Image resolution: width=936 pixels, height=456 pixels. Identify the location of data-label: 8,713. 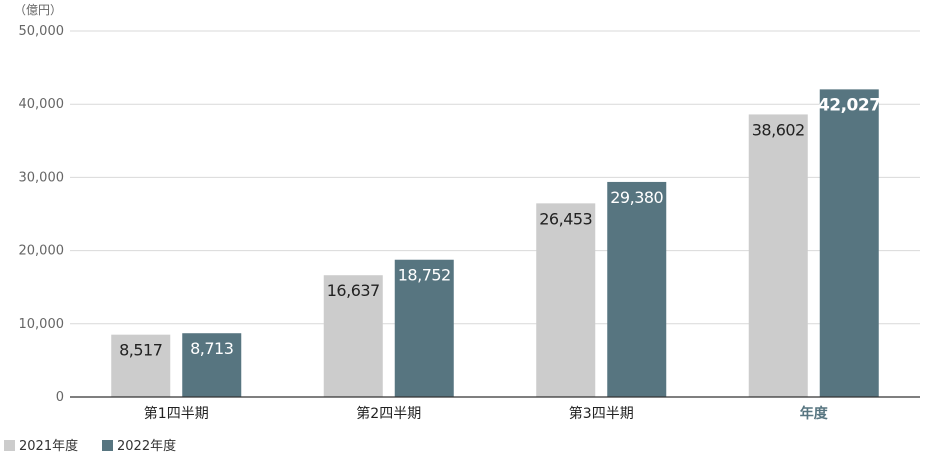
(211, 348).